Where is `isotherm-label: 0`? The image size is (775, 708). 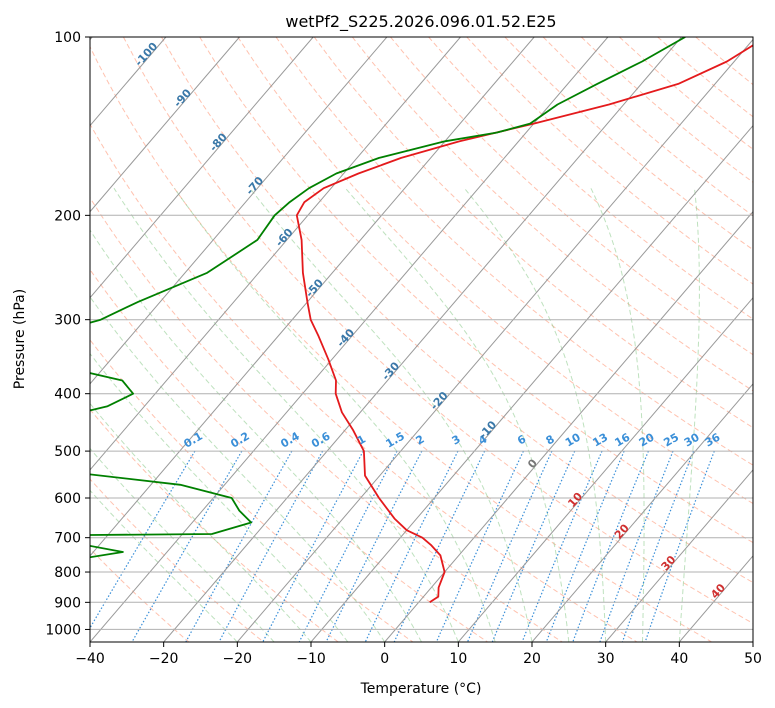 isotherm-label: 0 is located at coordinates (532, 463).